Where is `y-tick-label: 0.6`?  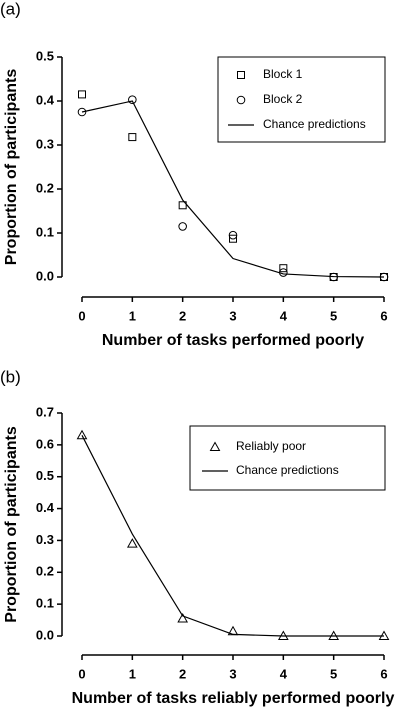
y-tick-label: 0.6 is located at coordinates (45, 443).